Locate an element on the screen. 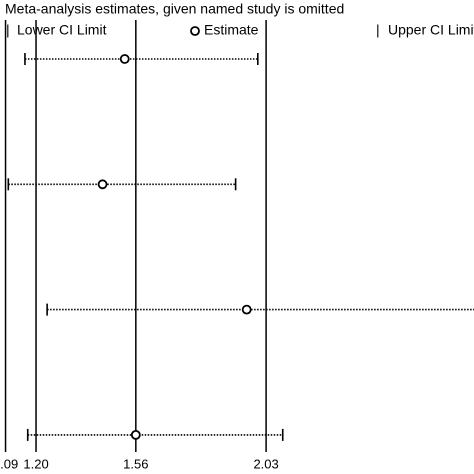 The width and height of the screenshot is (474, 474). x-tick-label: 2.03 is located at coordinates (265, 463).